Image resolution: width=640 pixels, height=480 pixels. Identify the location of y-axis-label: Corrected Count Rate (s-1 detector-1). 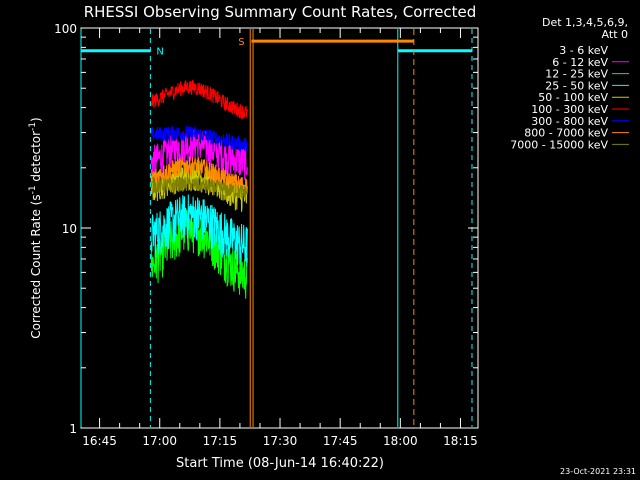
(35, 227).